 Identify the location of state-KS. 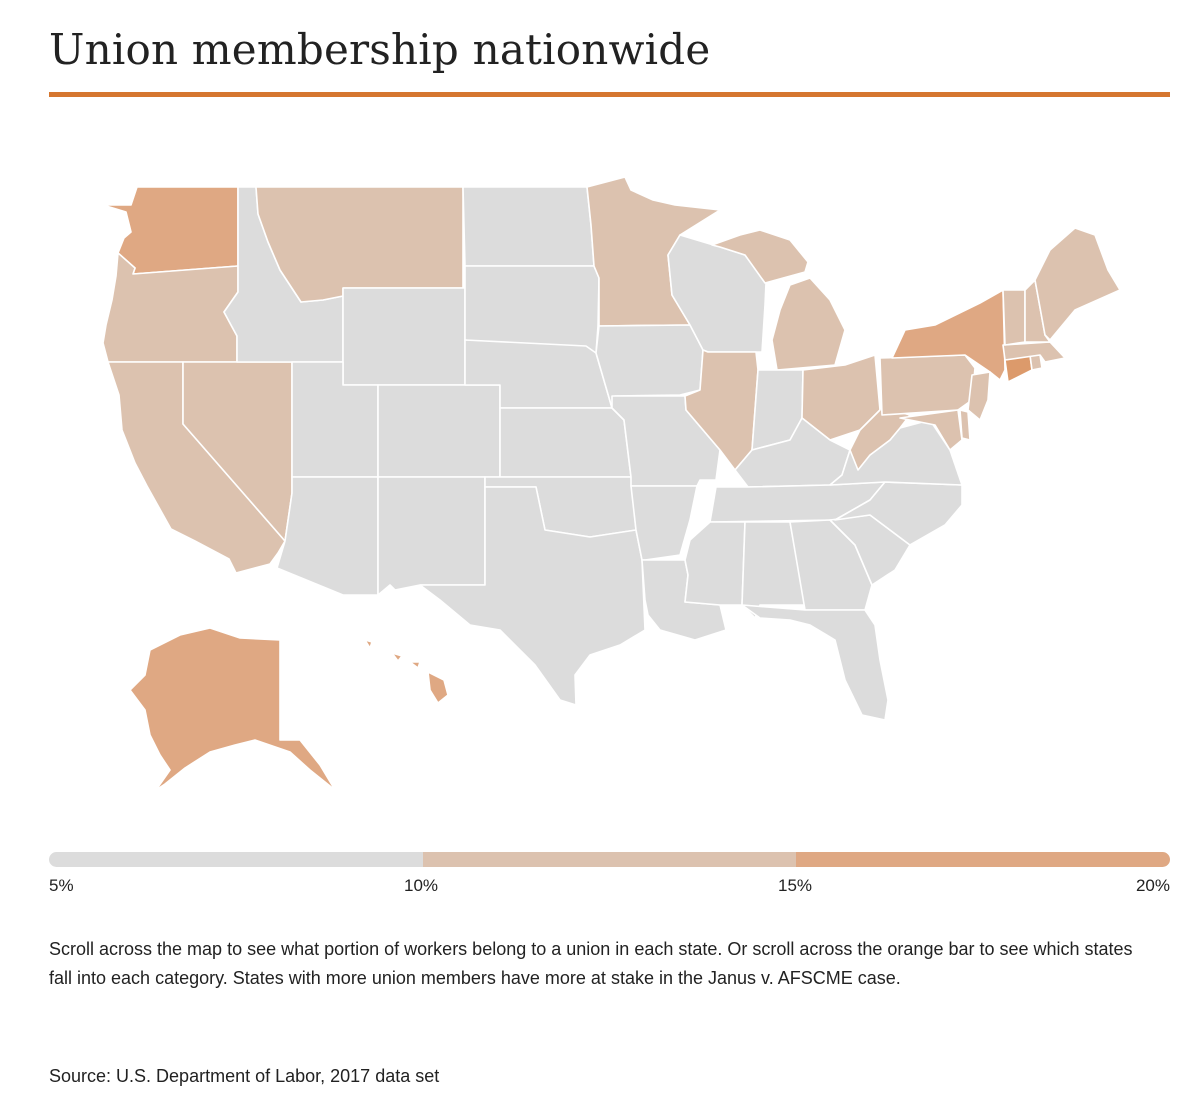
(565, 442).